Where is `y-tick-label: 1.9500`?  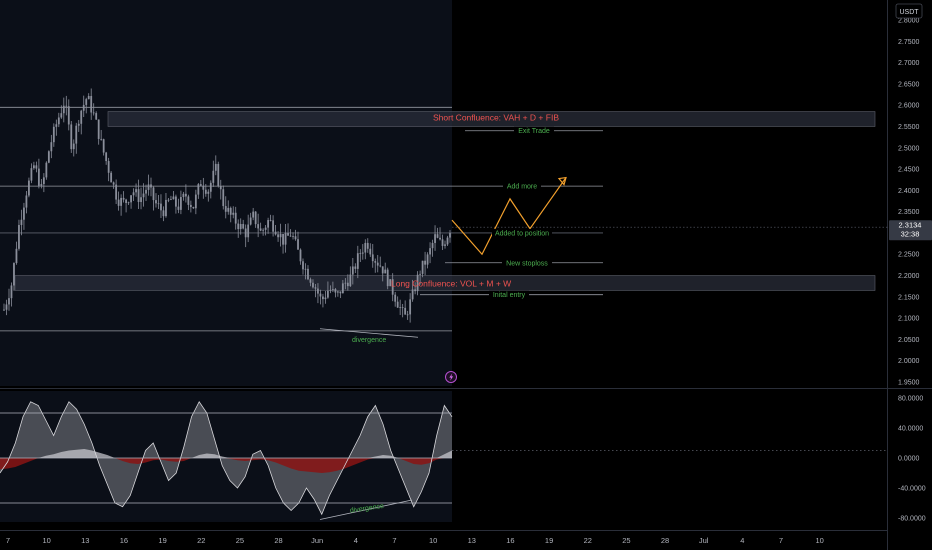
y-tick-label: 1.9500 is located at coordinates (909, 383).